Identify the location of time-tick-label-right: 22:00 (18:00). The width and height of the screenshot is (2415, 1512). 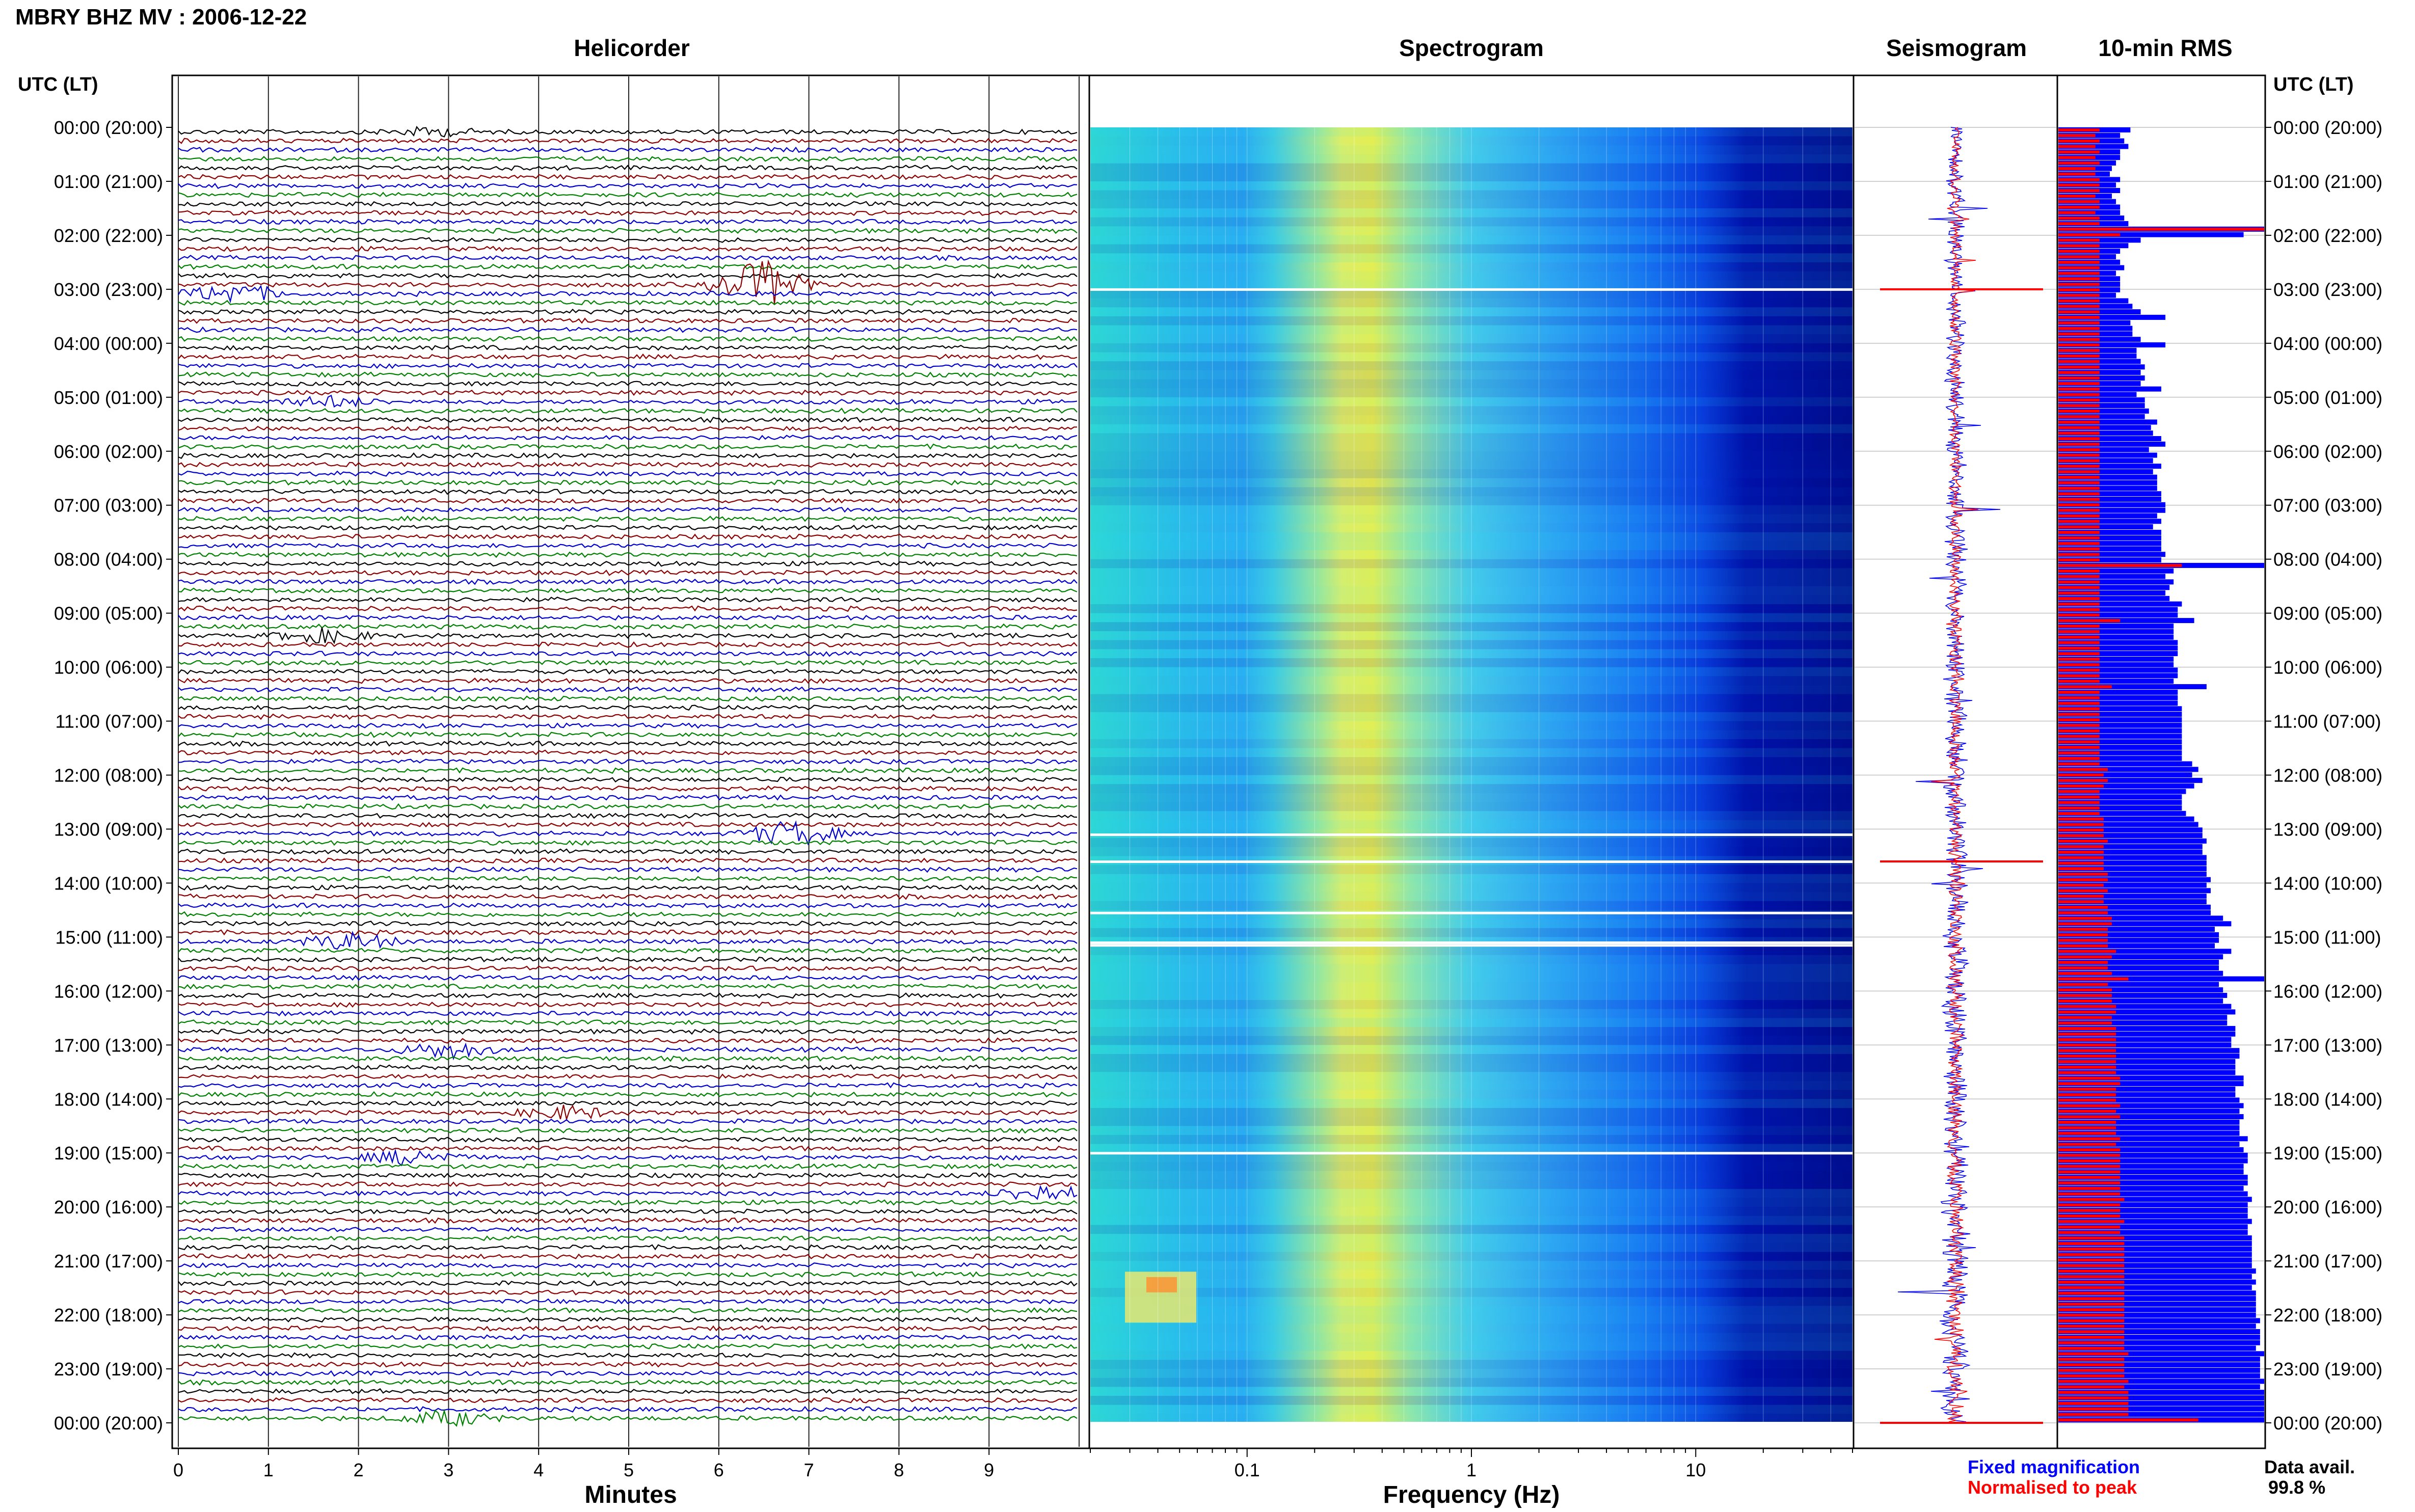
(2327, 1315).